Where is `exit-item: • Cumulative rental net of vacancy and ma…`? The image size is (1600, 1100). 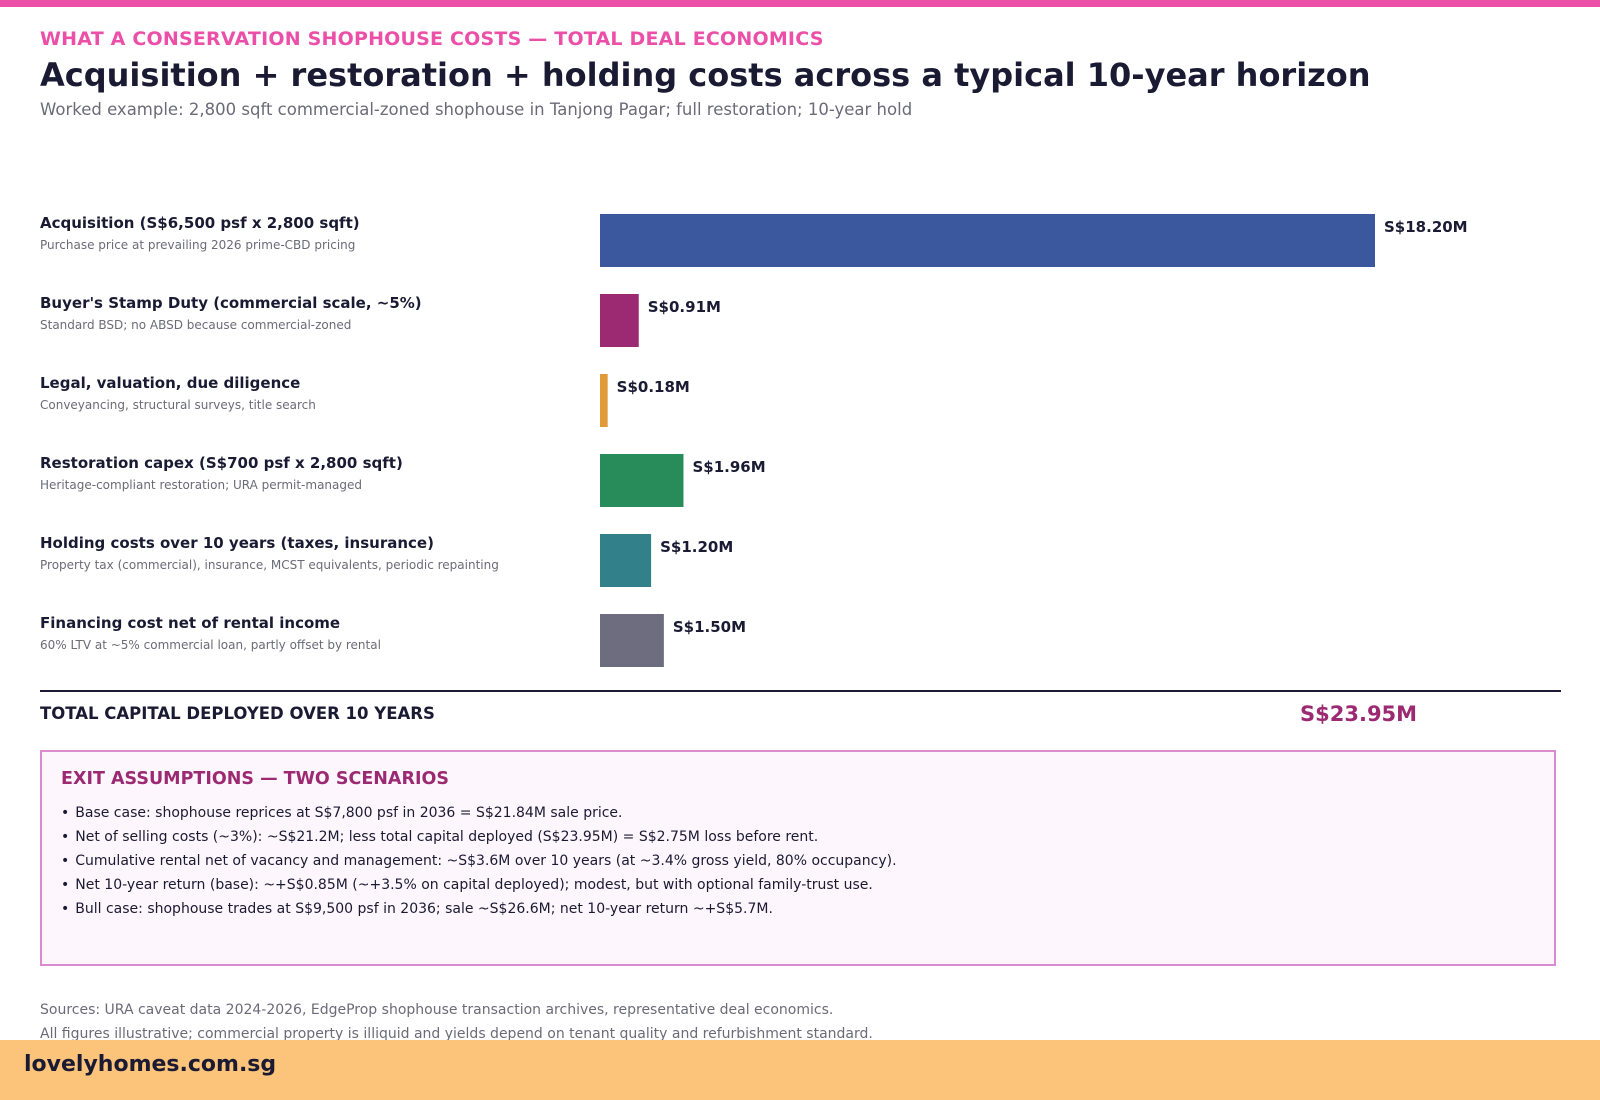 exit-item: • Cumulative rental net of vacancy and ma… is located at coordinates (479, 861).